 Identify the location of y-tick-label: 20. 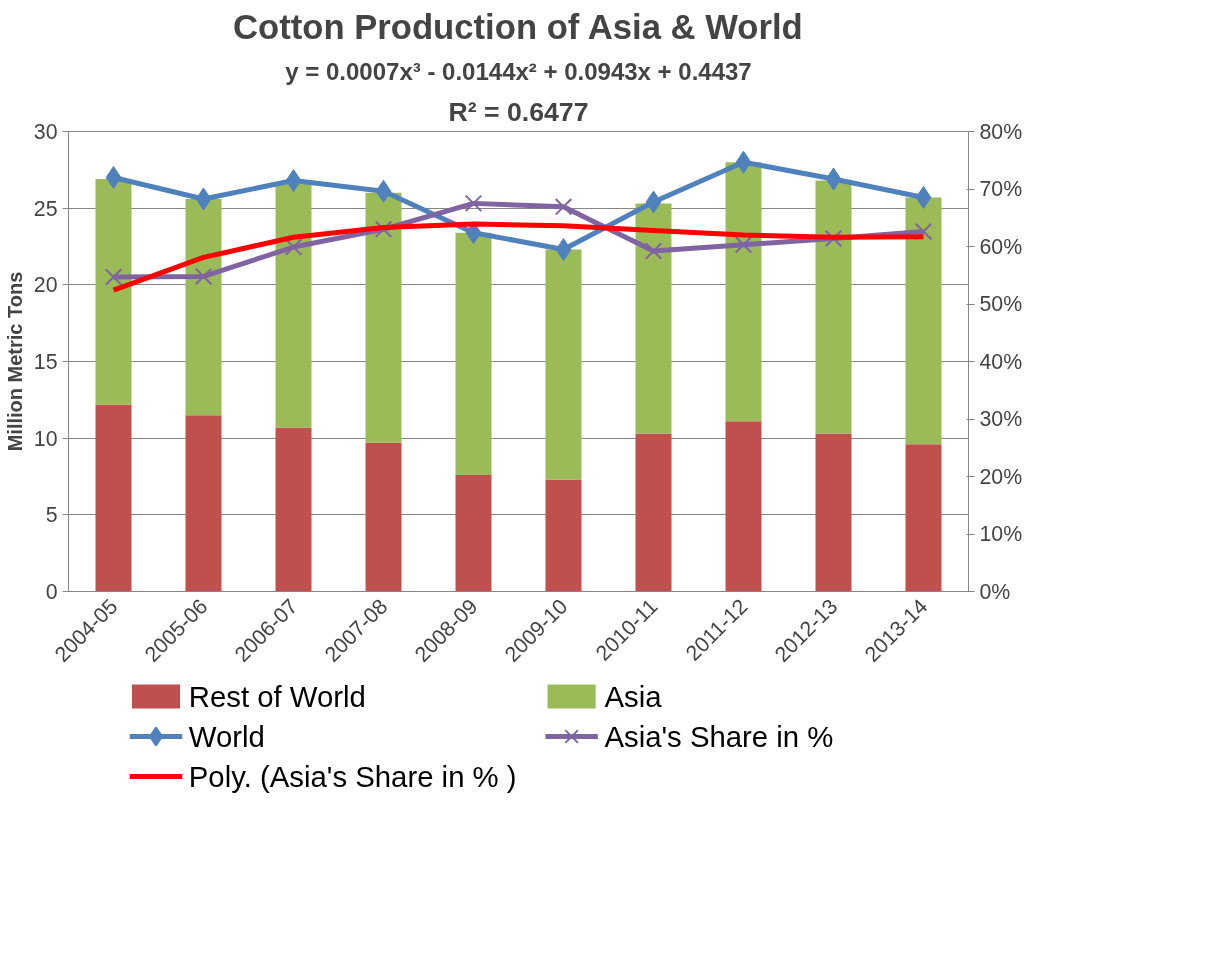
(45, 285).